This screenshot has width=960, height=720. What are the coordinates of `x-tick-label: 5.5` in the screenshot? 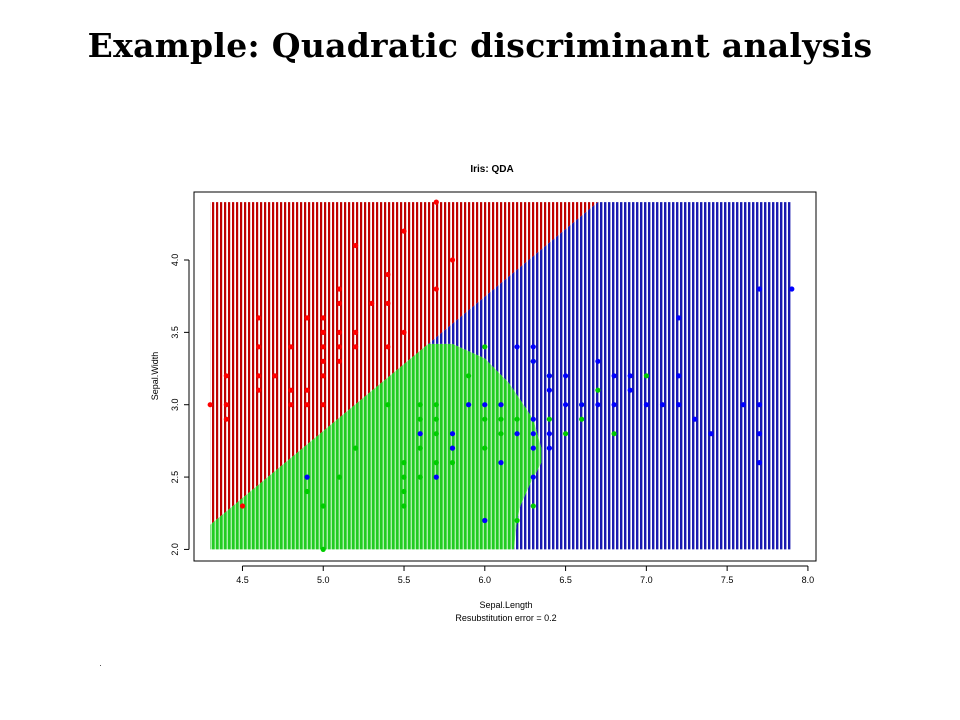 It's located at (404, 580).